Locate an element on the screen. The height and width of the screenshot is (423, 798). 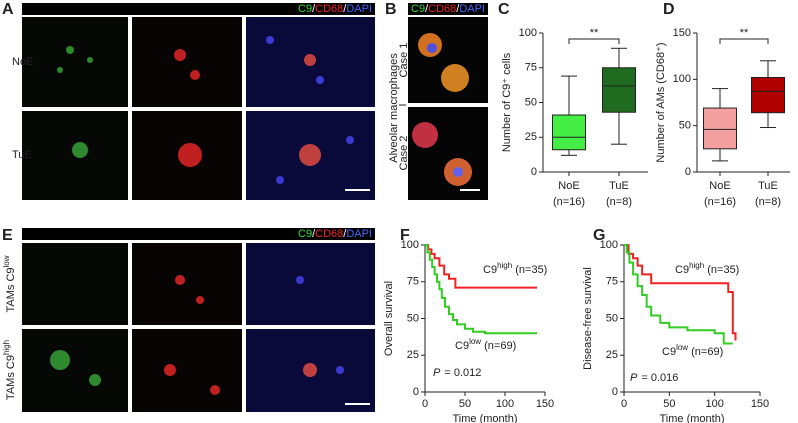
x-tick-sublabel: (n=16) is located at coordinates (720, 202).